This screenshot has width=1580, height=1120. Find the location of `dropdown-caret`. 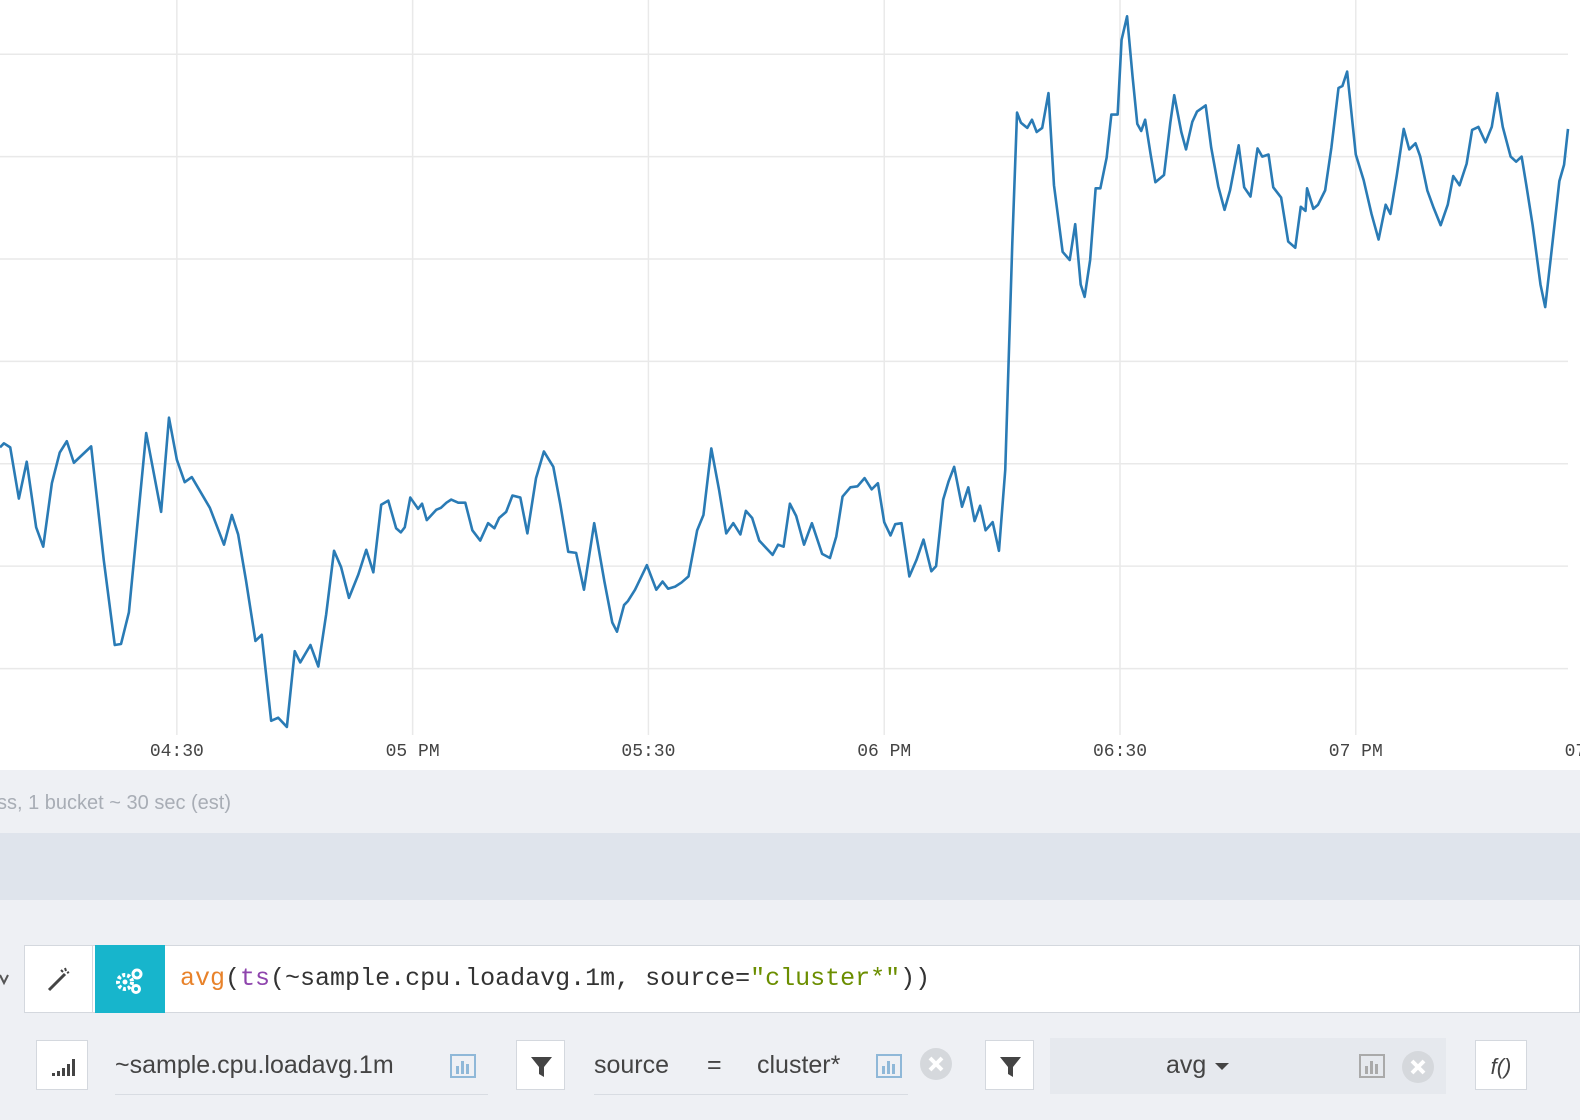

dropdown-caret is located at coordinates (1222, 1067).